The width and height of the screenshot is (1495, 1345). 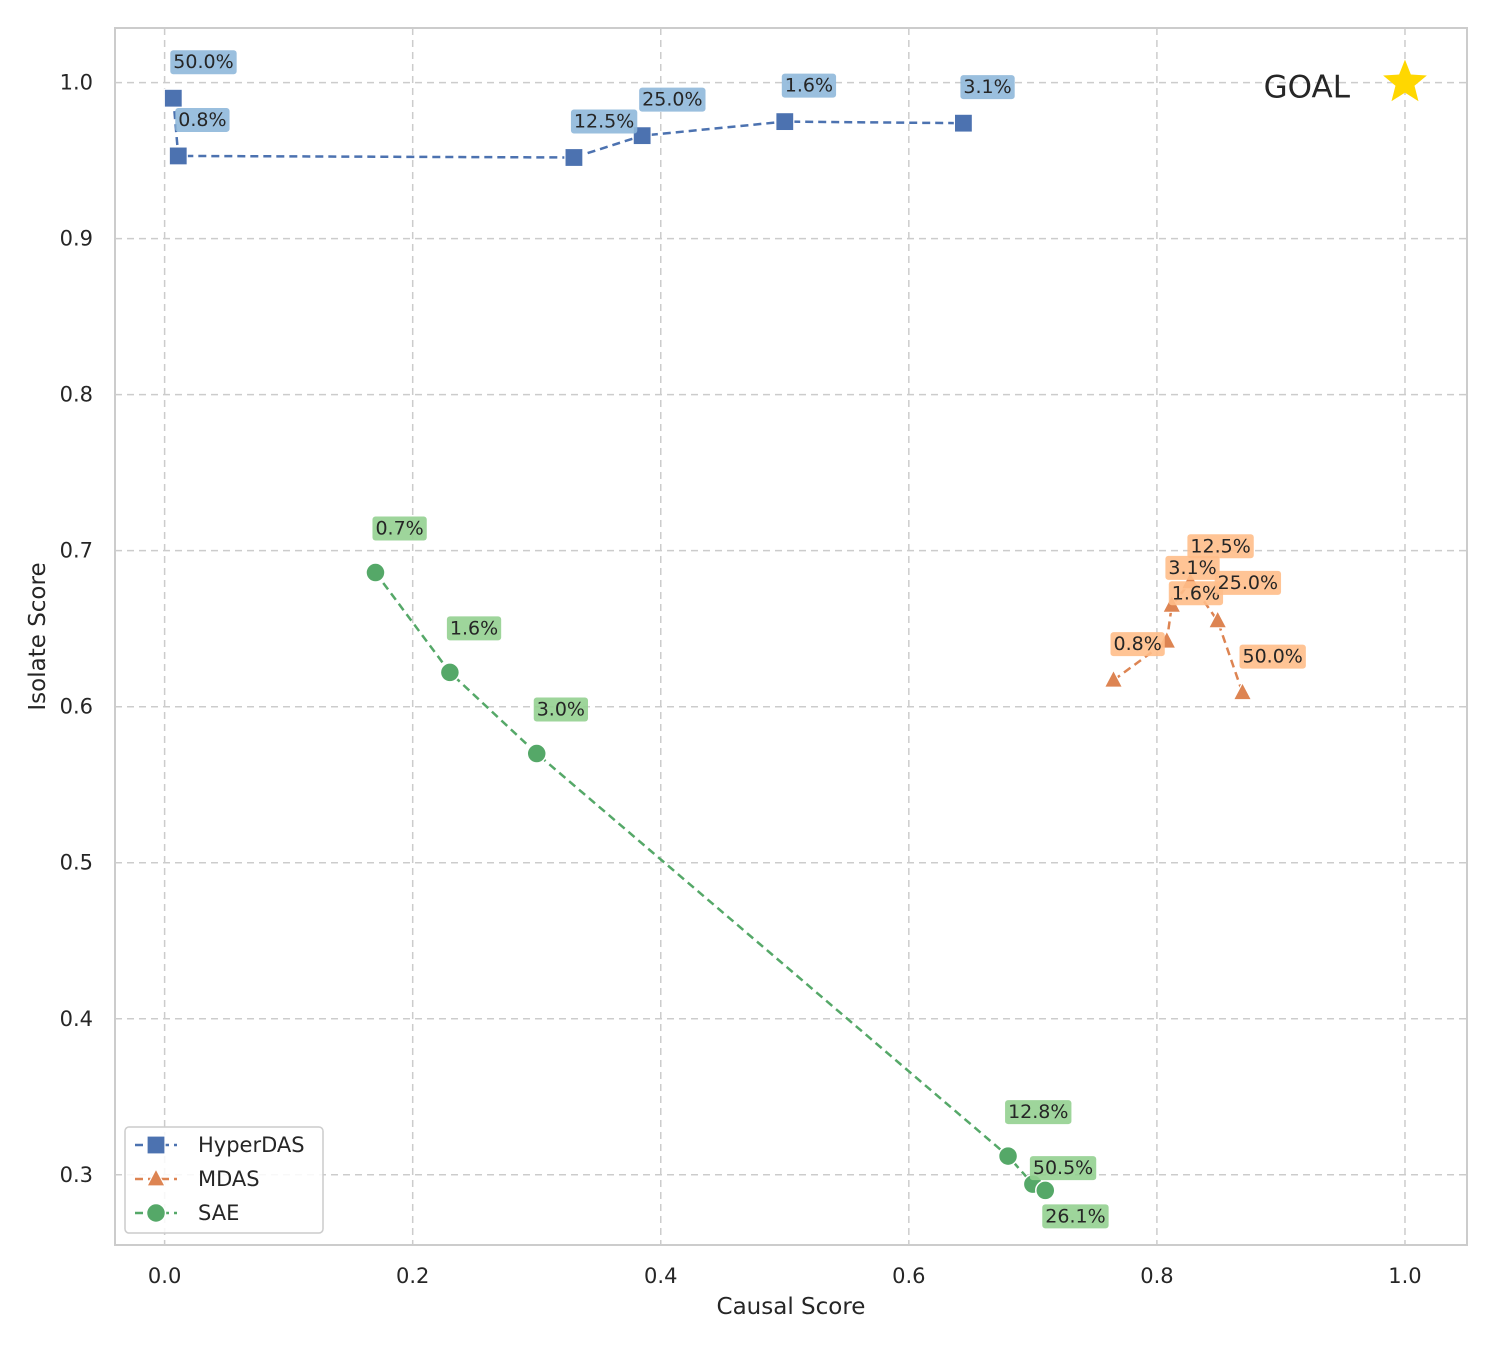 What do you see at coordinates (38, 636) in the screenshot?
I see `y-axis-title: Isolate Score` at bounding box center [38, 636].